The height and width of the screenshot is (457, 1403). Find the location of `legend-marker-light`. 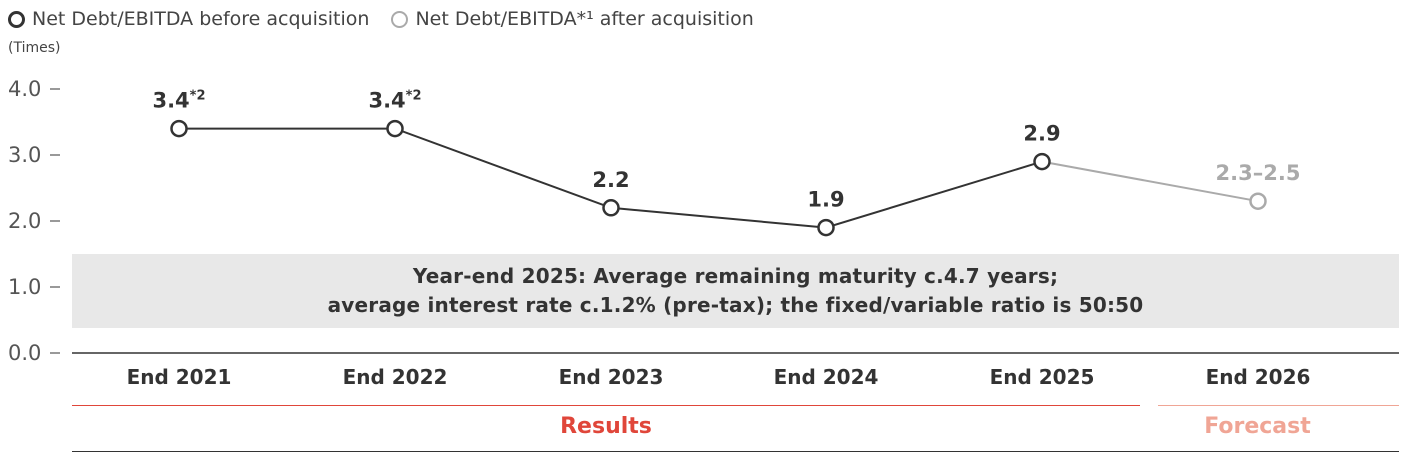

legend-marker-light is located at coordinates (400, 19).